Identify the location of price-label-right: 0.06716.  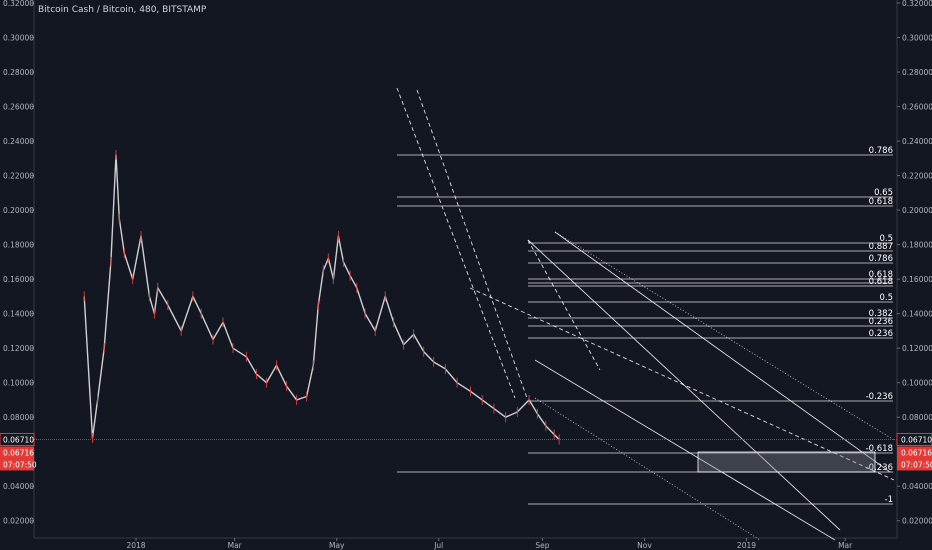
(916, 452).